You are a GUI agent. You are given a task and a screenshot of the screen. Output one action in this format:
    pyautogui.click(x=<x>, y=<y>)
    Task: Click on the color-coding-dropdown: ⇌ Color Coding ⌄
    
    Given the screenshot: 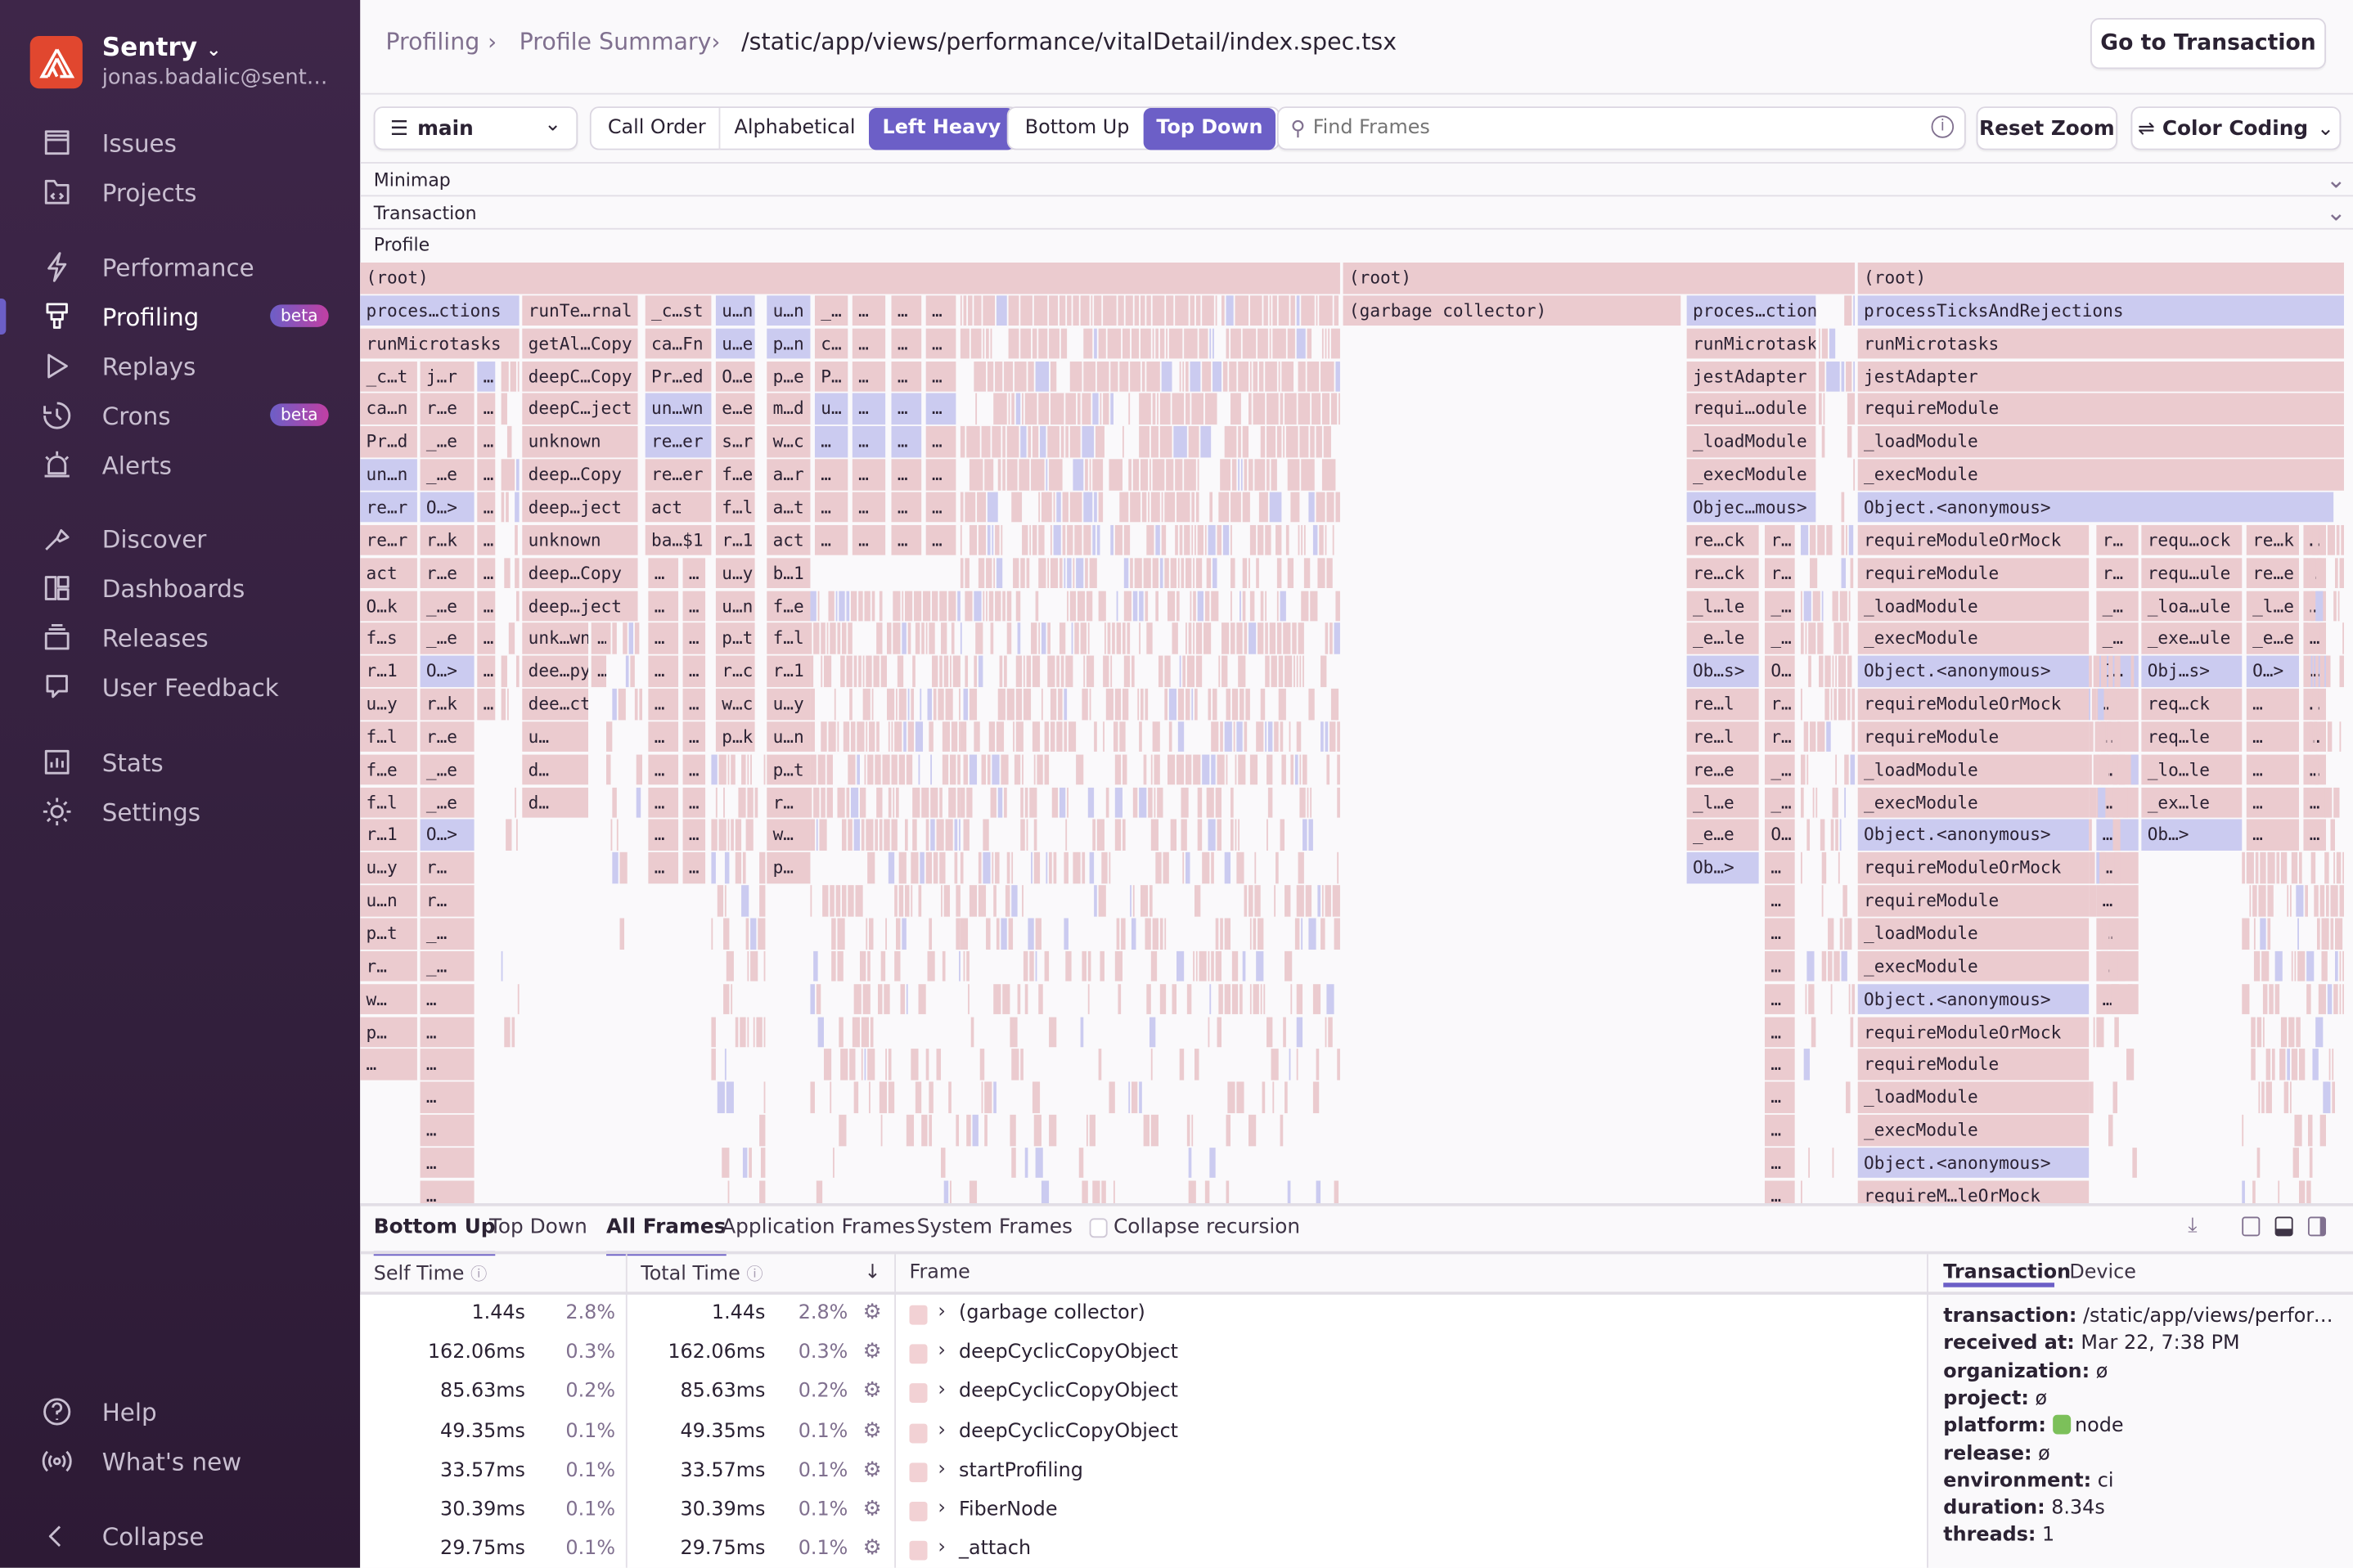 What is the action you would take?
    pyautogui.click(x=2236, y=128)
    